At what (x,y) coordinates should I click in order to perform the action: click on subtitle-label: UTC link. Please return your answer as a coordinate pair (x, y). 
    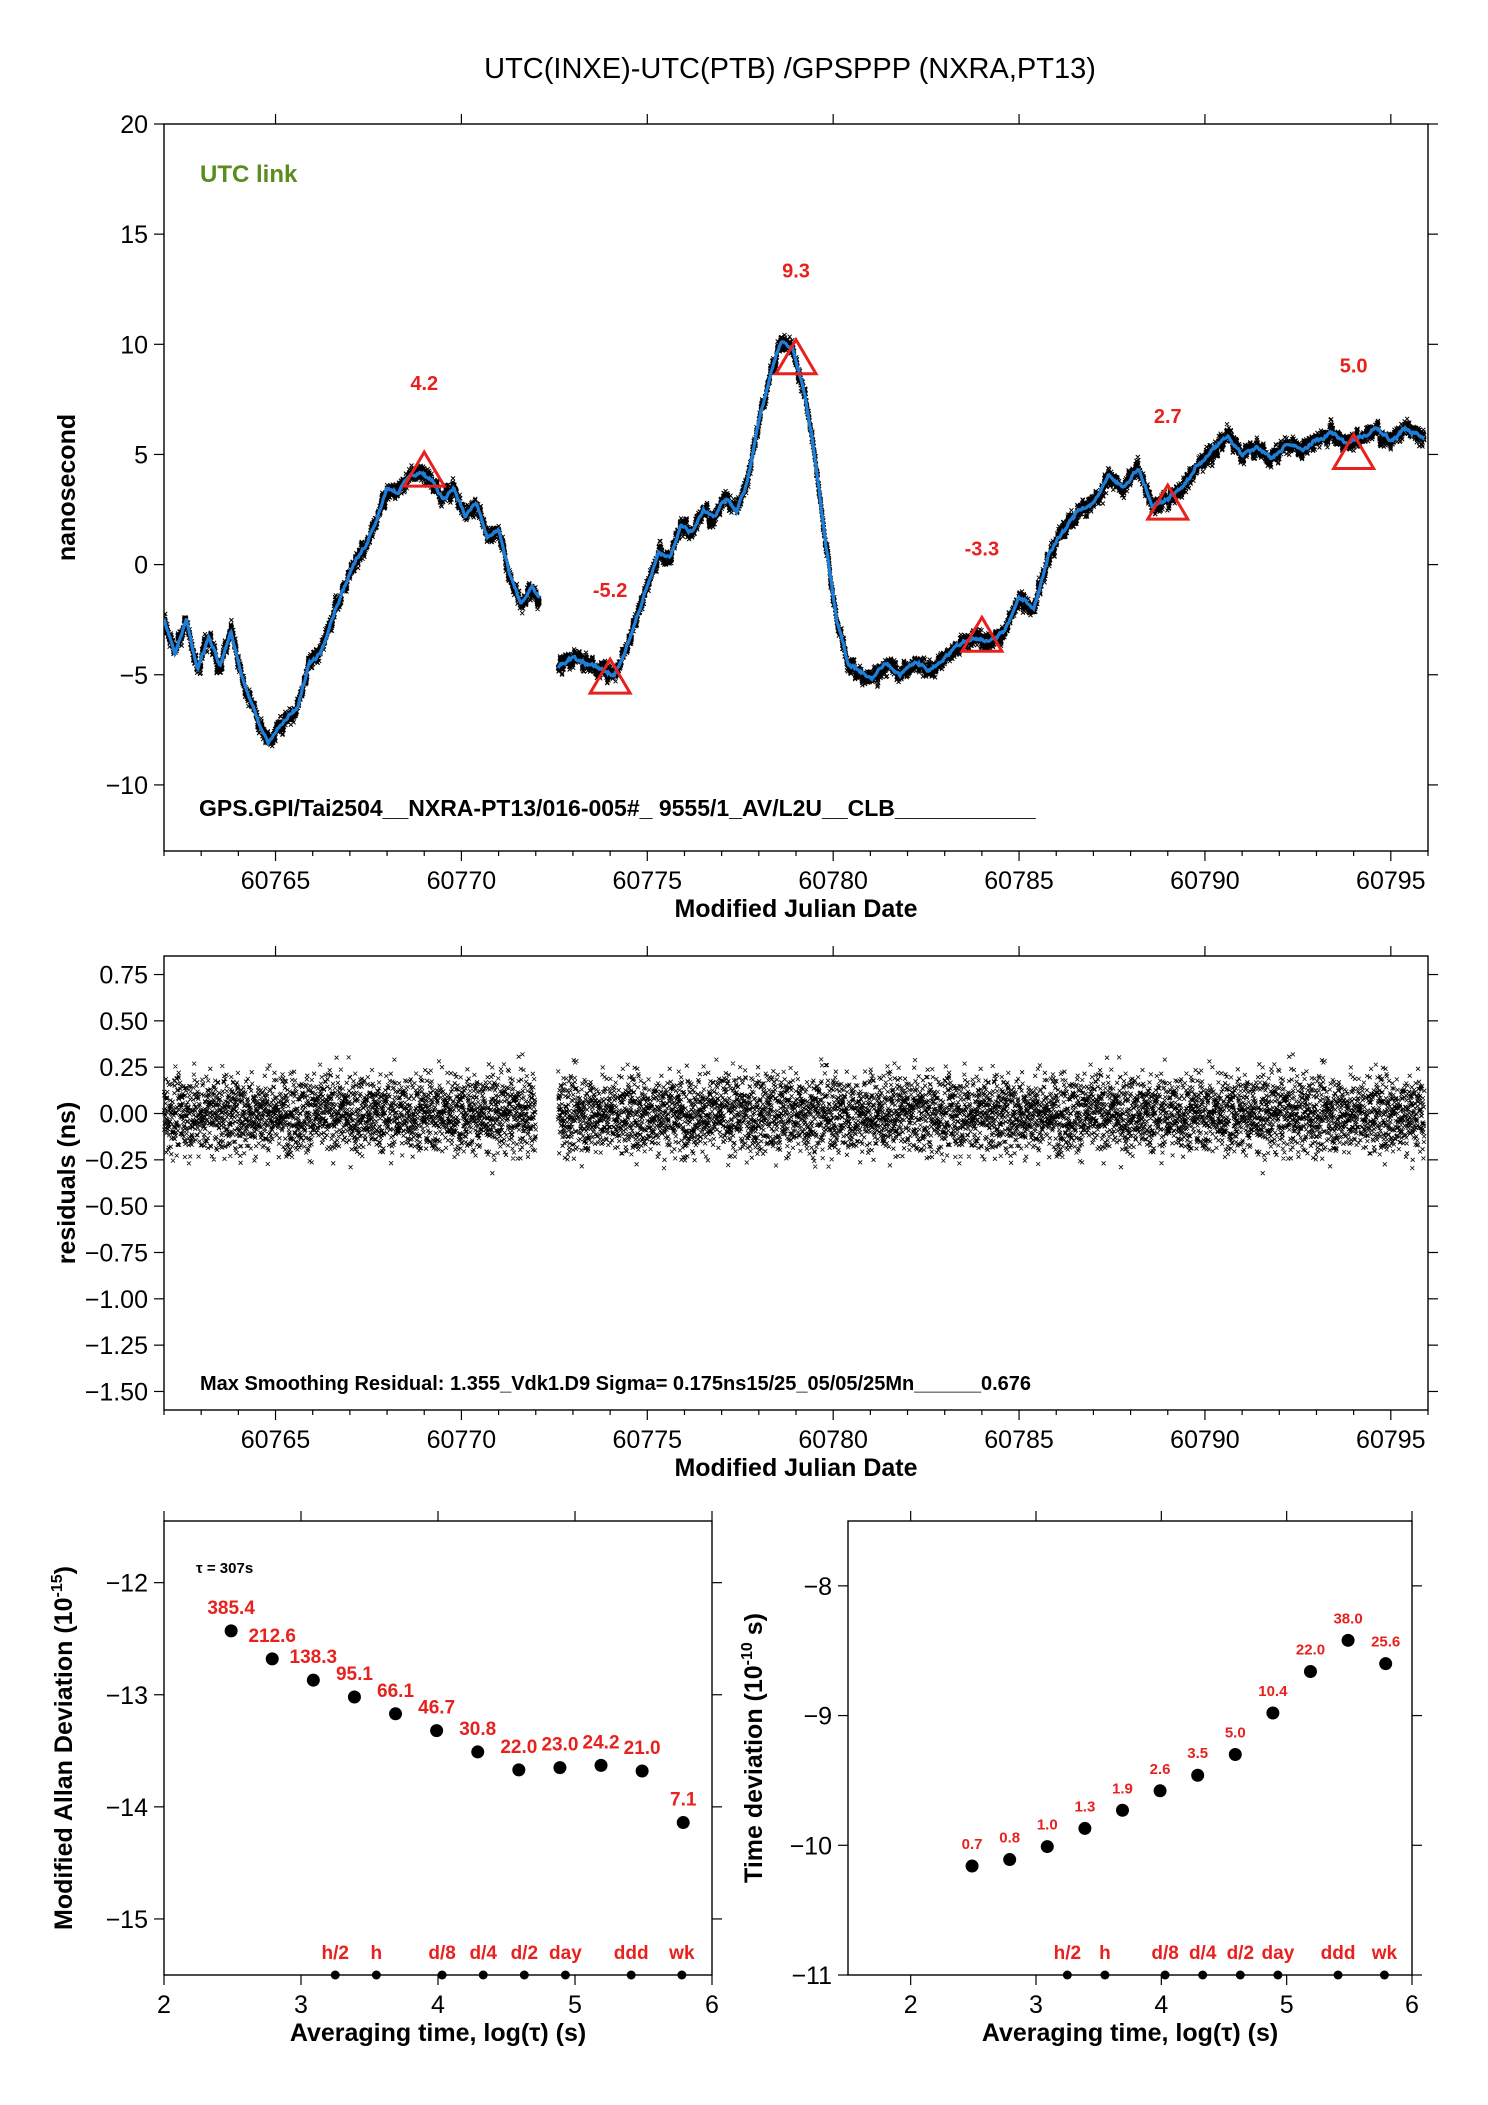
    Looking at the image, I should click on (249, 174).